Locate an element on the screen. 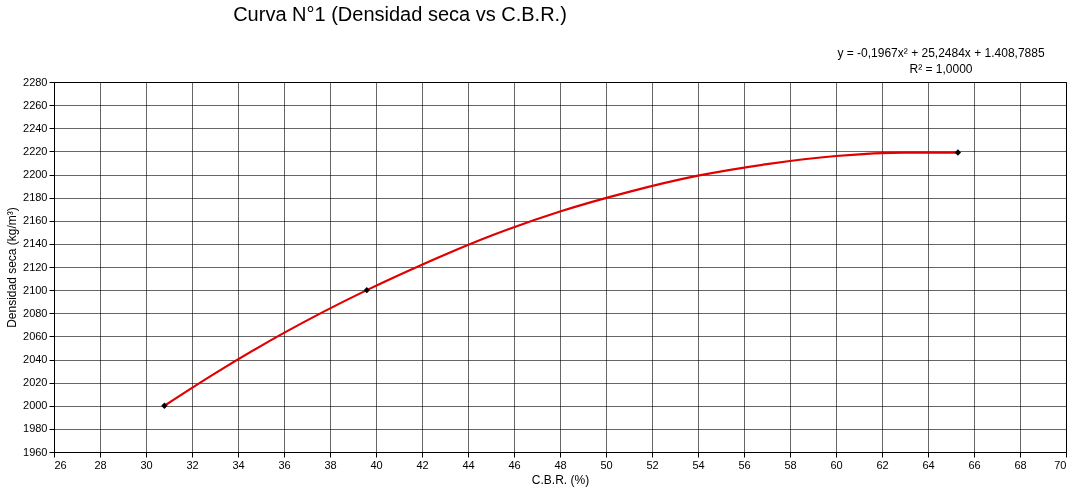 This screenshot has height=496, width=1078. x-tick-label: 48 is located at coordinates (560, 464).